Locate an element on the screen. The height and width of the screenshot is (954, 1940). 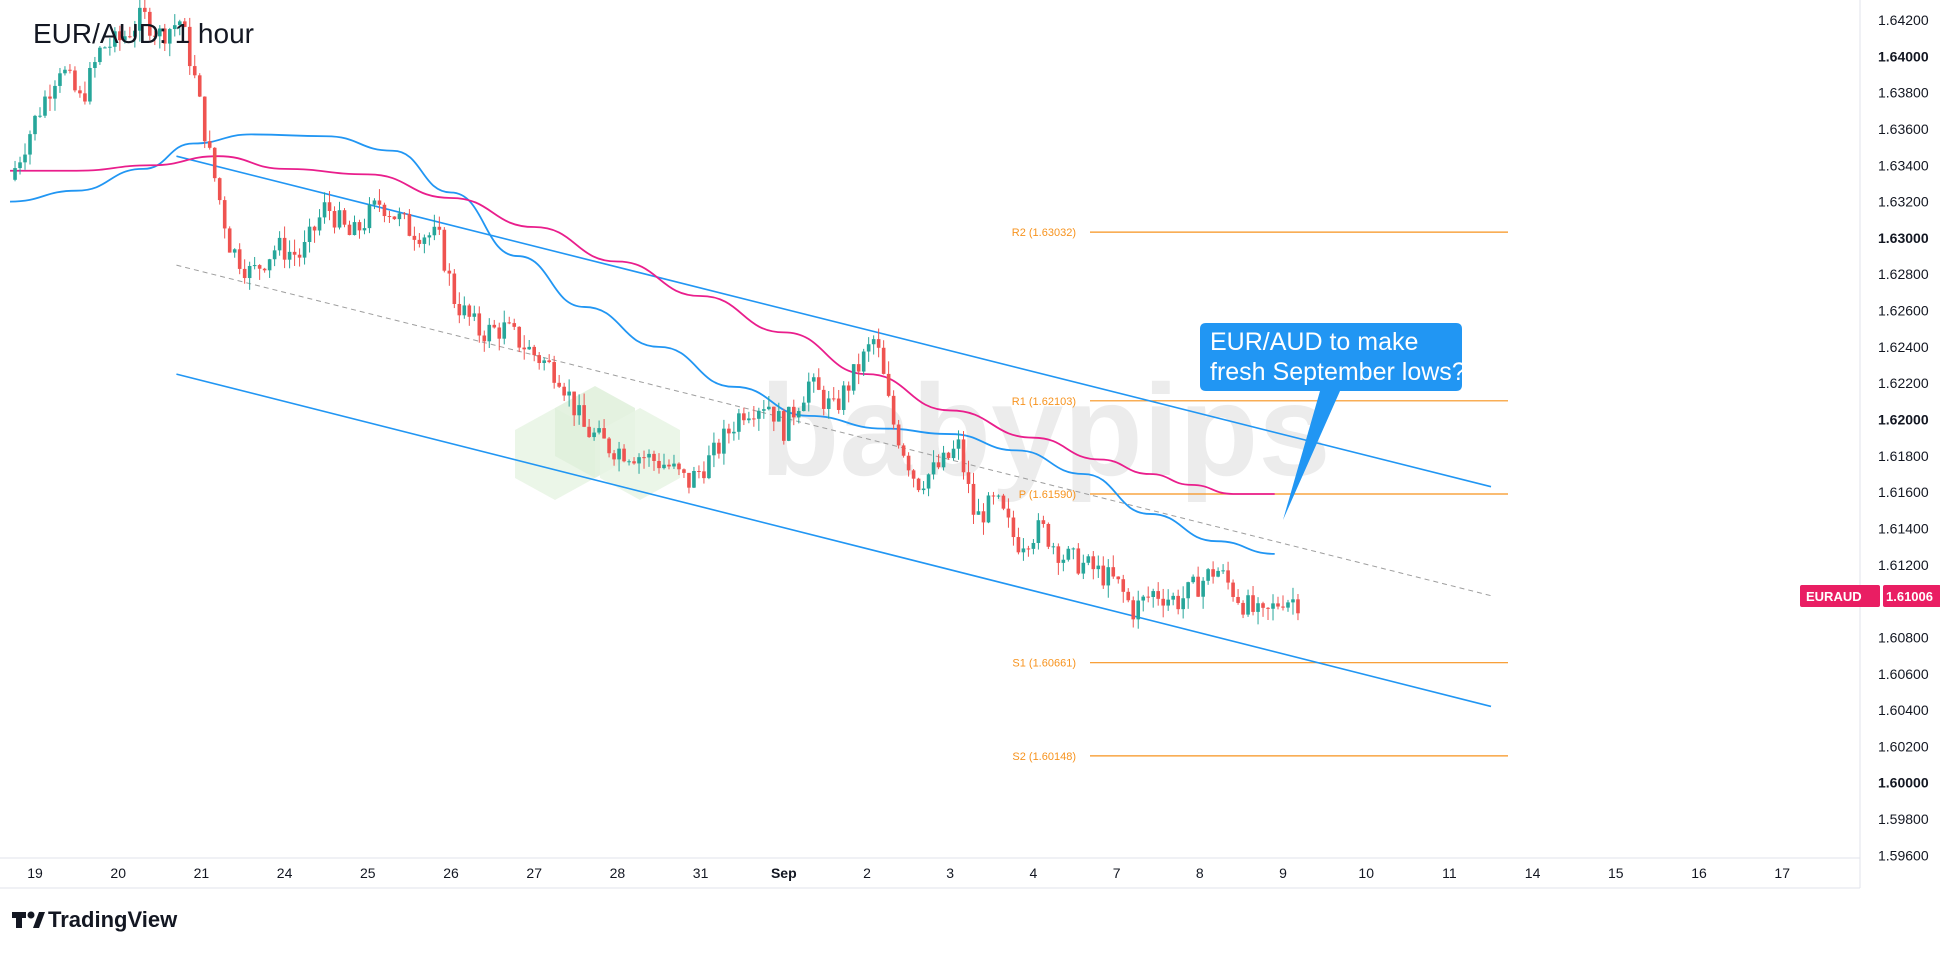
symbol-badge is located at coordinates (1840, 596).